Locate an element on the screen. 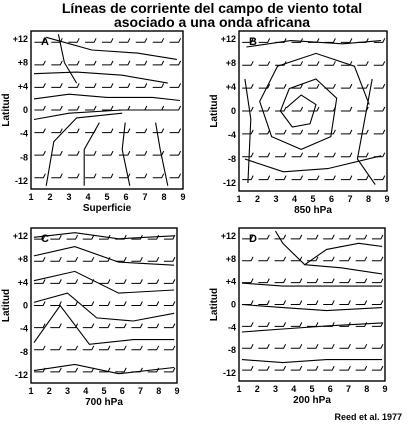 Image resolution: width=408 pixels, height=425 pixels. panel-label: C is located at coordinates (45, 239).